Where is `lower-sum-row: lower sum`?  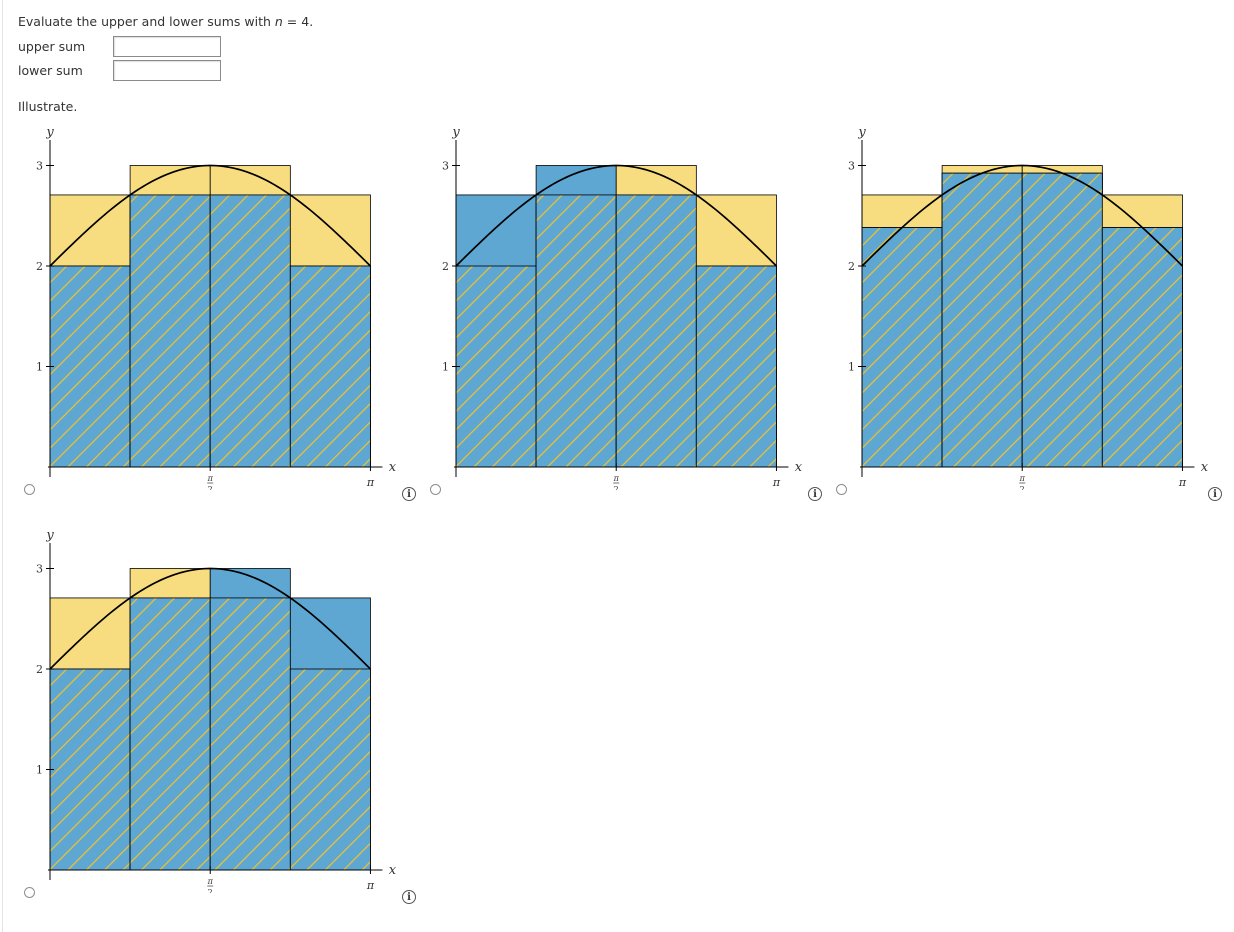 lower-sum-row: lower sum is located at coordinates (119, 70).